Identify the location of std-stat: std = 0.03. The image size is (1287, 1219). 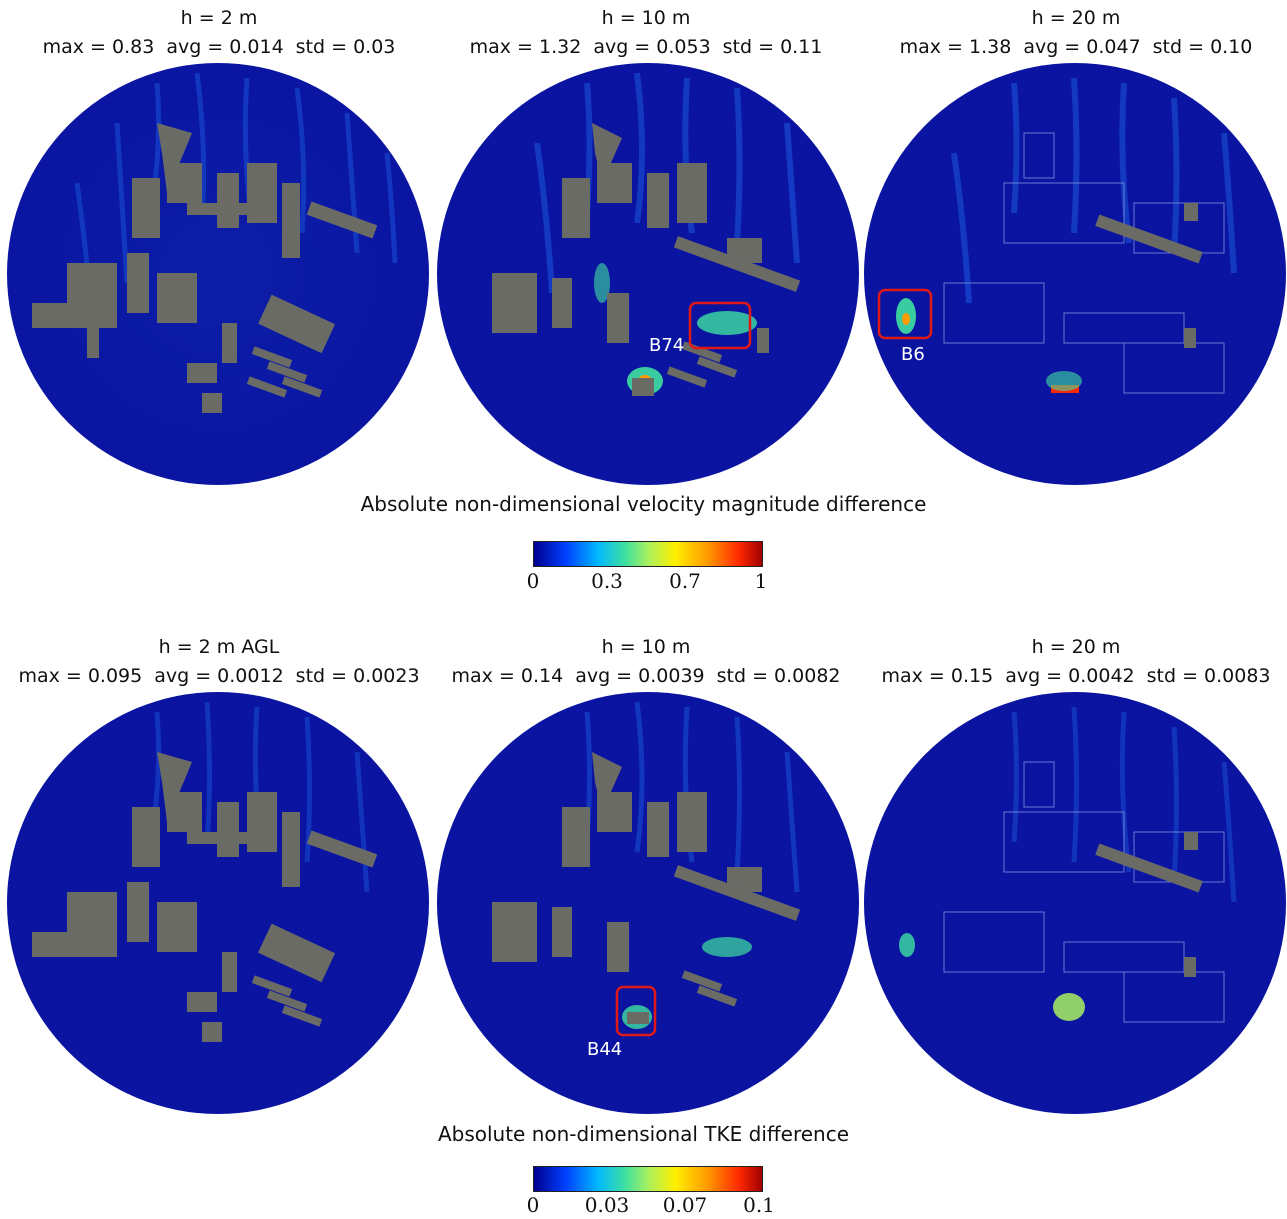
(345, 47).